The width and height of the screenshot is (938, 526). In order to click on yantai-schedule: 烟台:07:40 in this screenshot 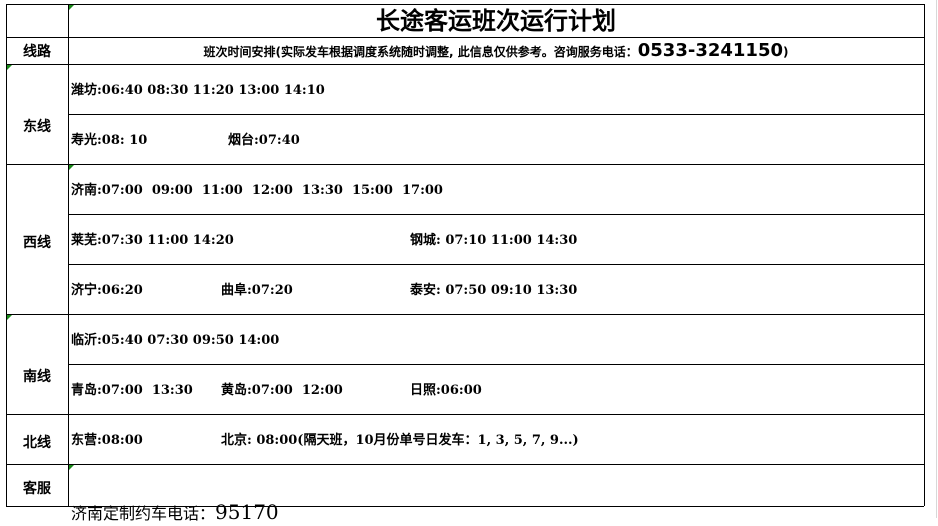, I will do `click(264, 140)`.